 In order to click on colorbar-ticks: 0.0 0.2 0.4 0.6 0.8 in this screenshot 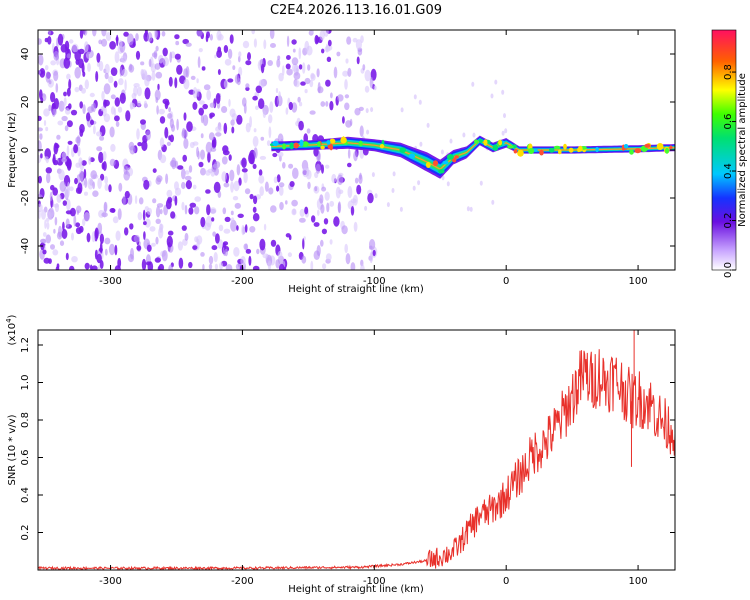, I will do `click(729, 171)`.